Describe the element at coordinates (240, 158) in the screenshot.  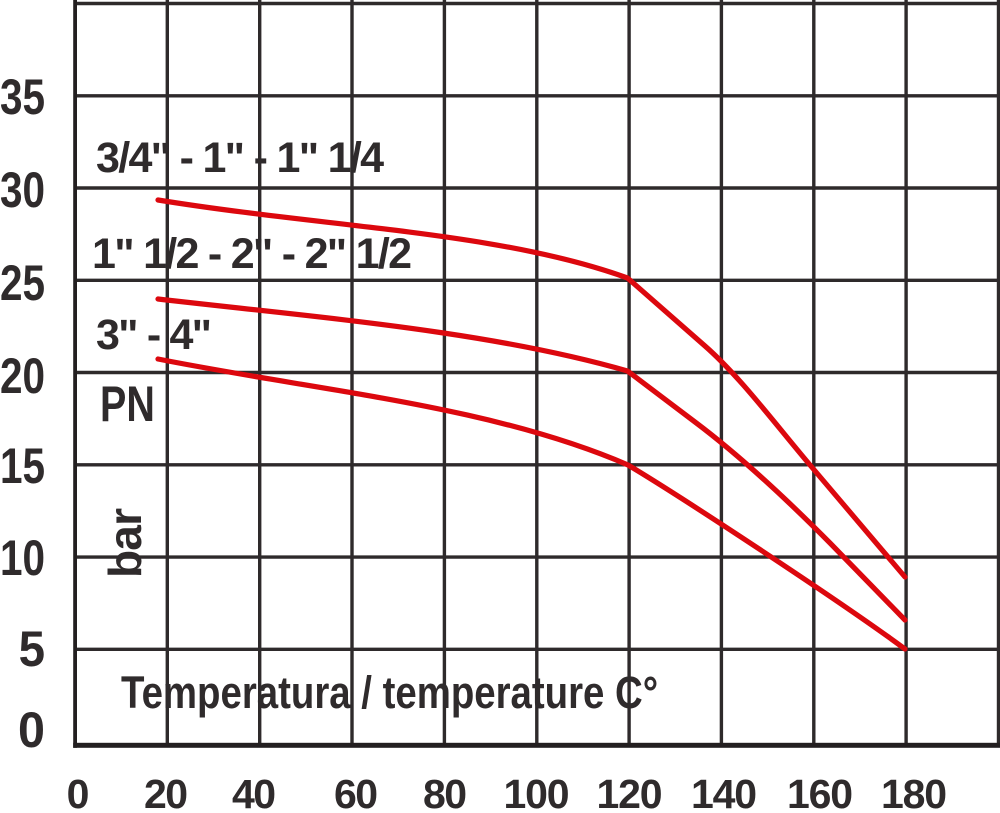
I see `svg-text: 3/4" - 1" - 1" 1/4` at that location.